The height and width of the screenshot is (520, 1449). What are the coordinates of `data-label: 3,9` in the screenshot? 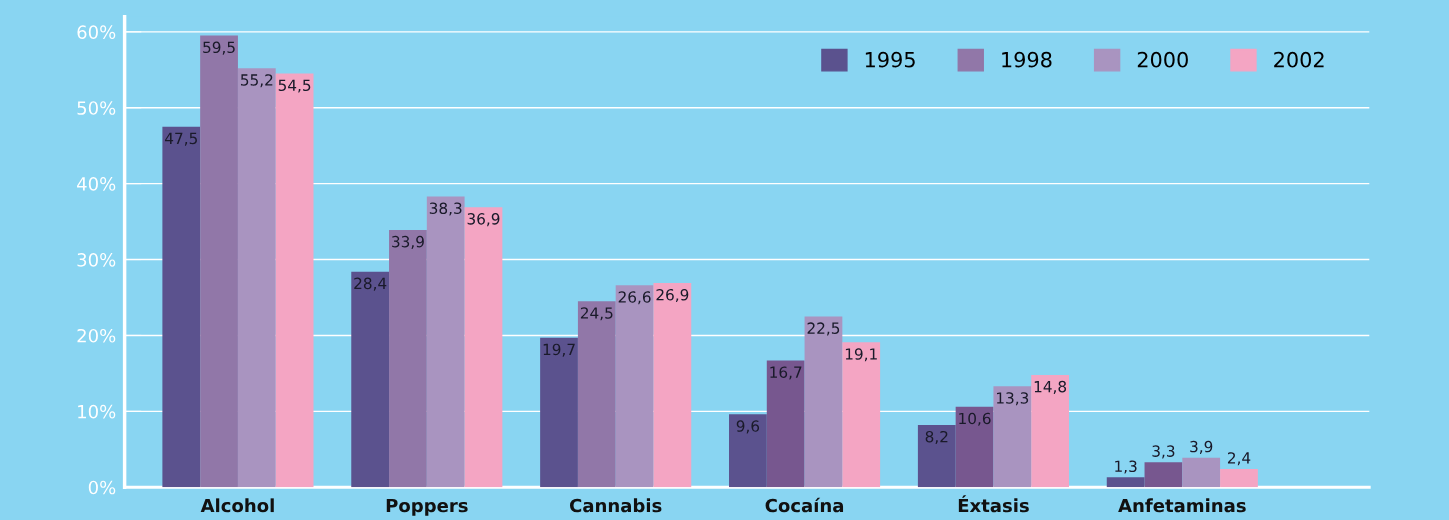 It's located at (1201, 447).